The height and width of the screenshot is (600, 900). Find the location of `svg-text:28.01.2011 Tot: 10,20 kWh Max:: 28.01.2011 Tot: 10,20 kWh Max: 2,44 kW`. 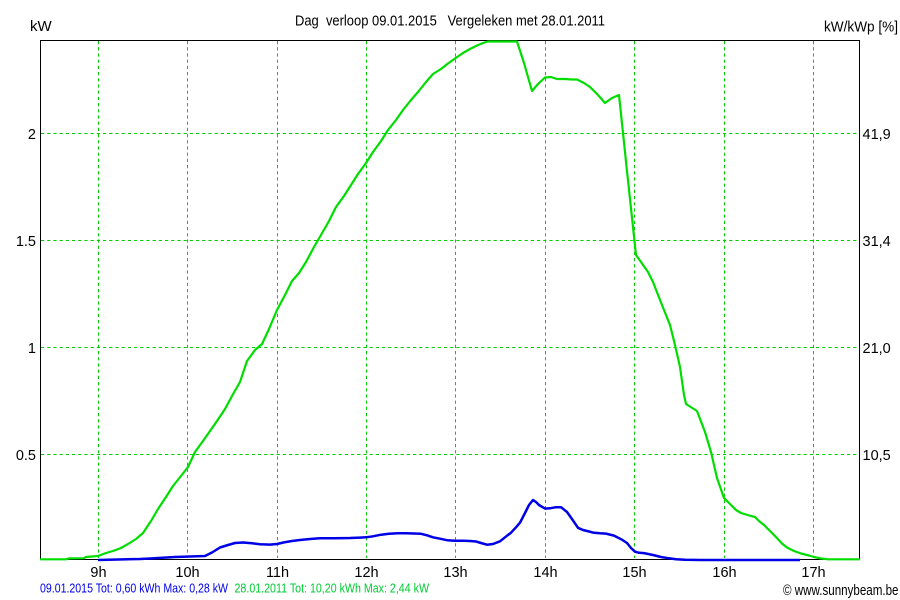

svg-text:28.01.2011 Tot: 10,20 kWh Max:: 28.01.2011 Tot: 10,20 kWh Max: 2,44 kW is located at coordinates (332, 588).